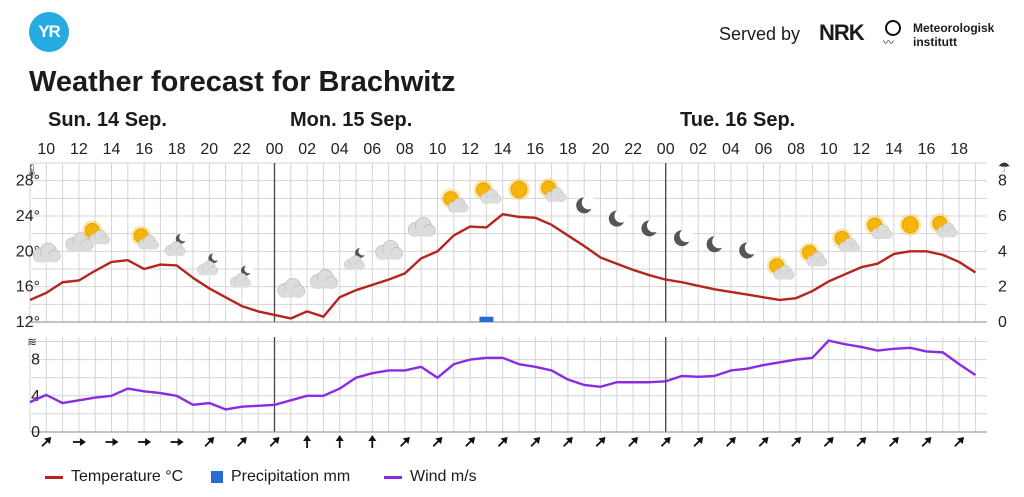 This screenshot has height=497, width=1024. What do you see at coordinates (28, 287) in the screenshot?
I see `temp-tick-label: 16°` at bounding box center [28, 287].